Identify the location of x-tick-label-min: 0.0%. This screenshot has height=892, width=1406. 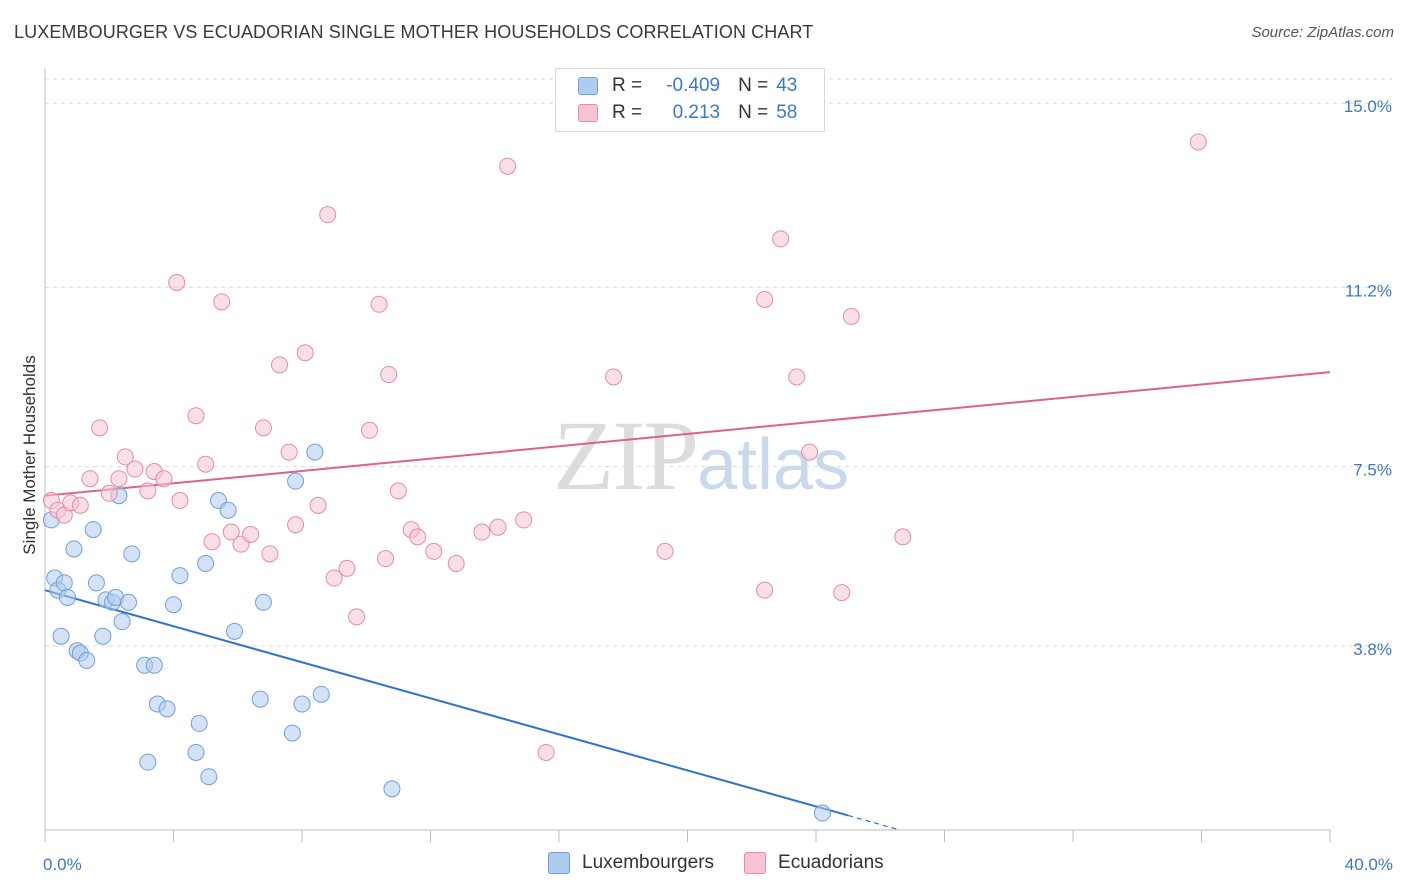
(62, 864).